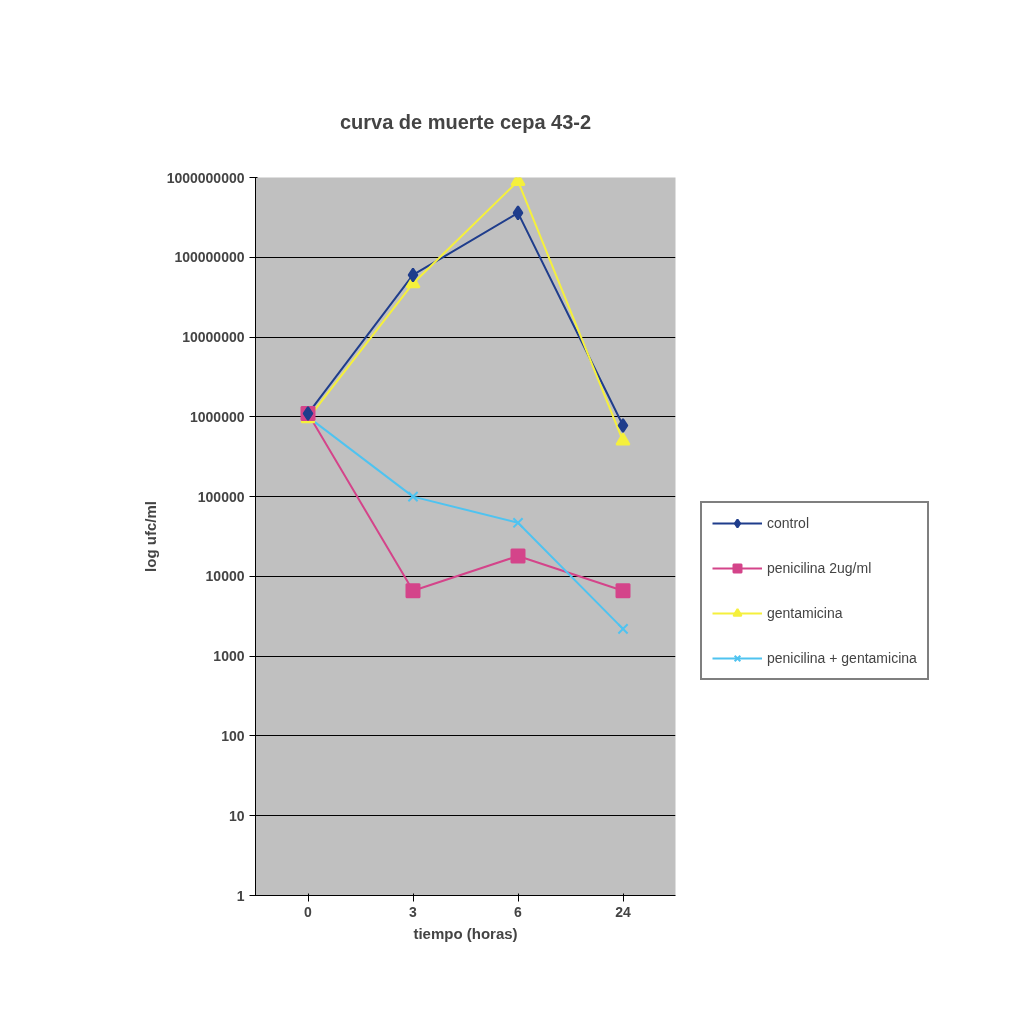 This screenshot has height=1029, width=1009. What do you see at coordinates (236, 815) in the screenshot?
I see `y-tick-label: 10` at bounding box center [236, 815].